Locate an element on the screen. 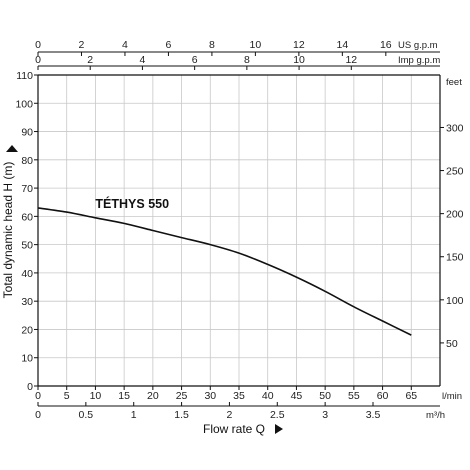 The image size is (470, 470). axis-right-head-feet: 50 100 150 200 250 300 feet is located at coordinates (452, 213).